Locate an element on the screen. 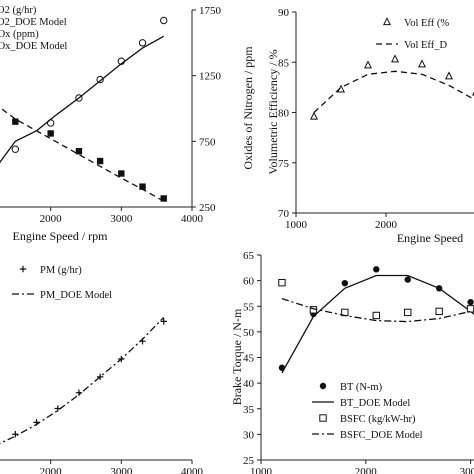 This screenshot has width=474, height=474. y-tick-label: 40 is located at coordinates (249, 384).